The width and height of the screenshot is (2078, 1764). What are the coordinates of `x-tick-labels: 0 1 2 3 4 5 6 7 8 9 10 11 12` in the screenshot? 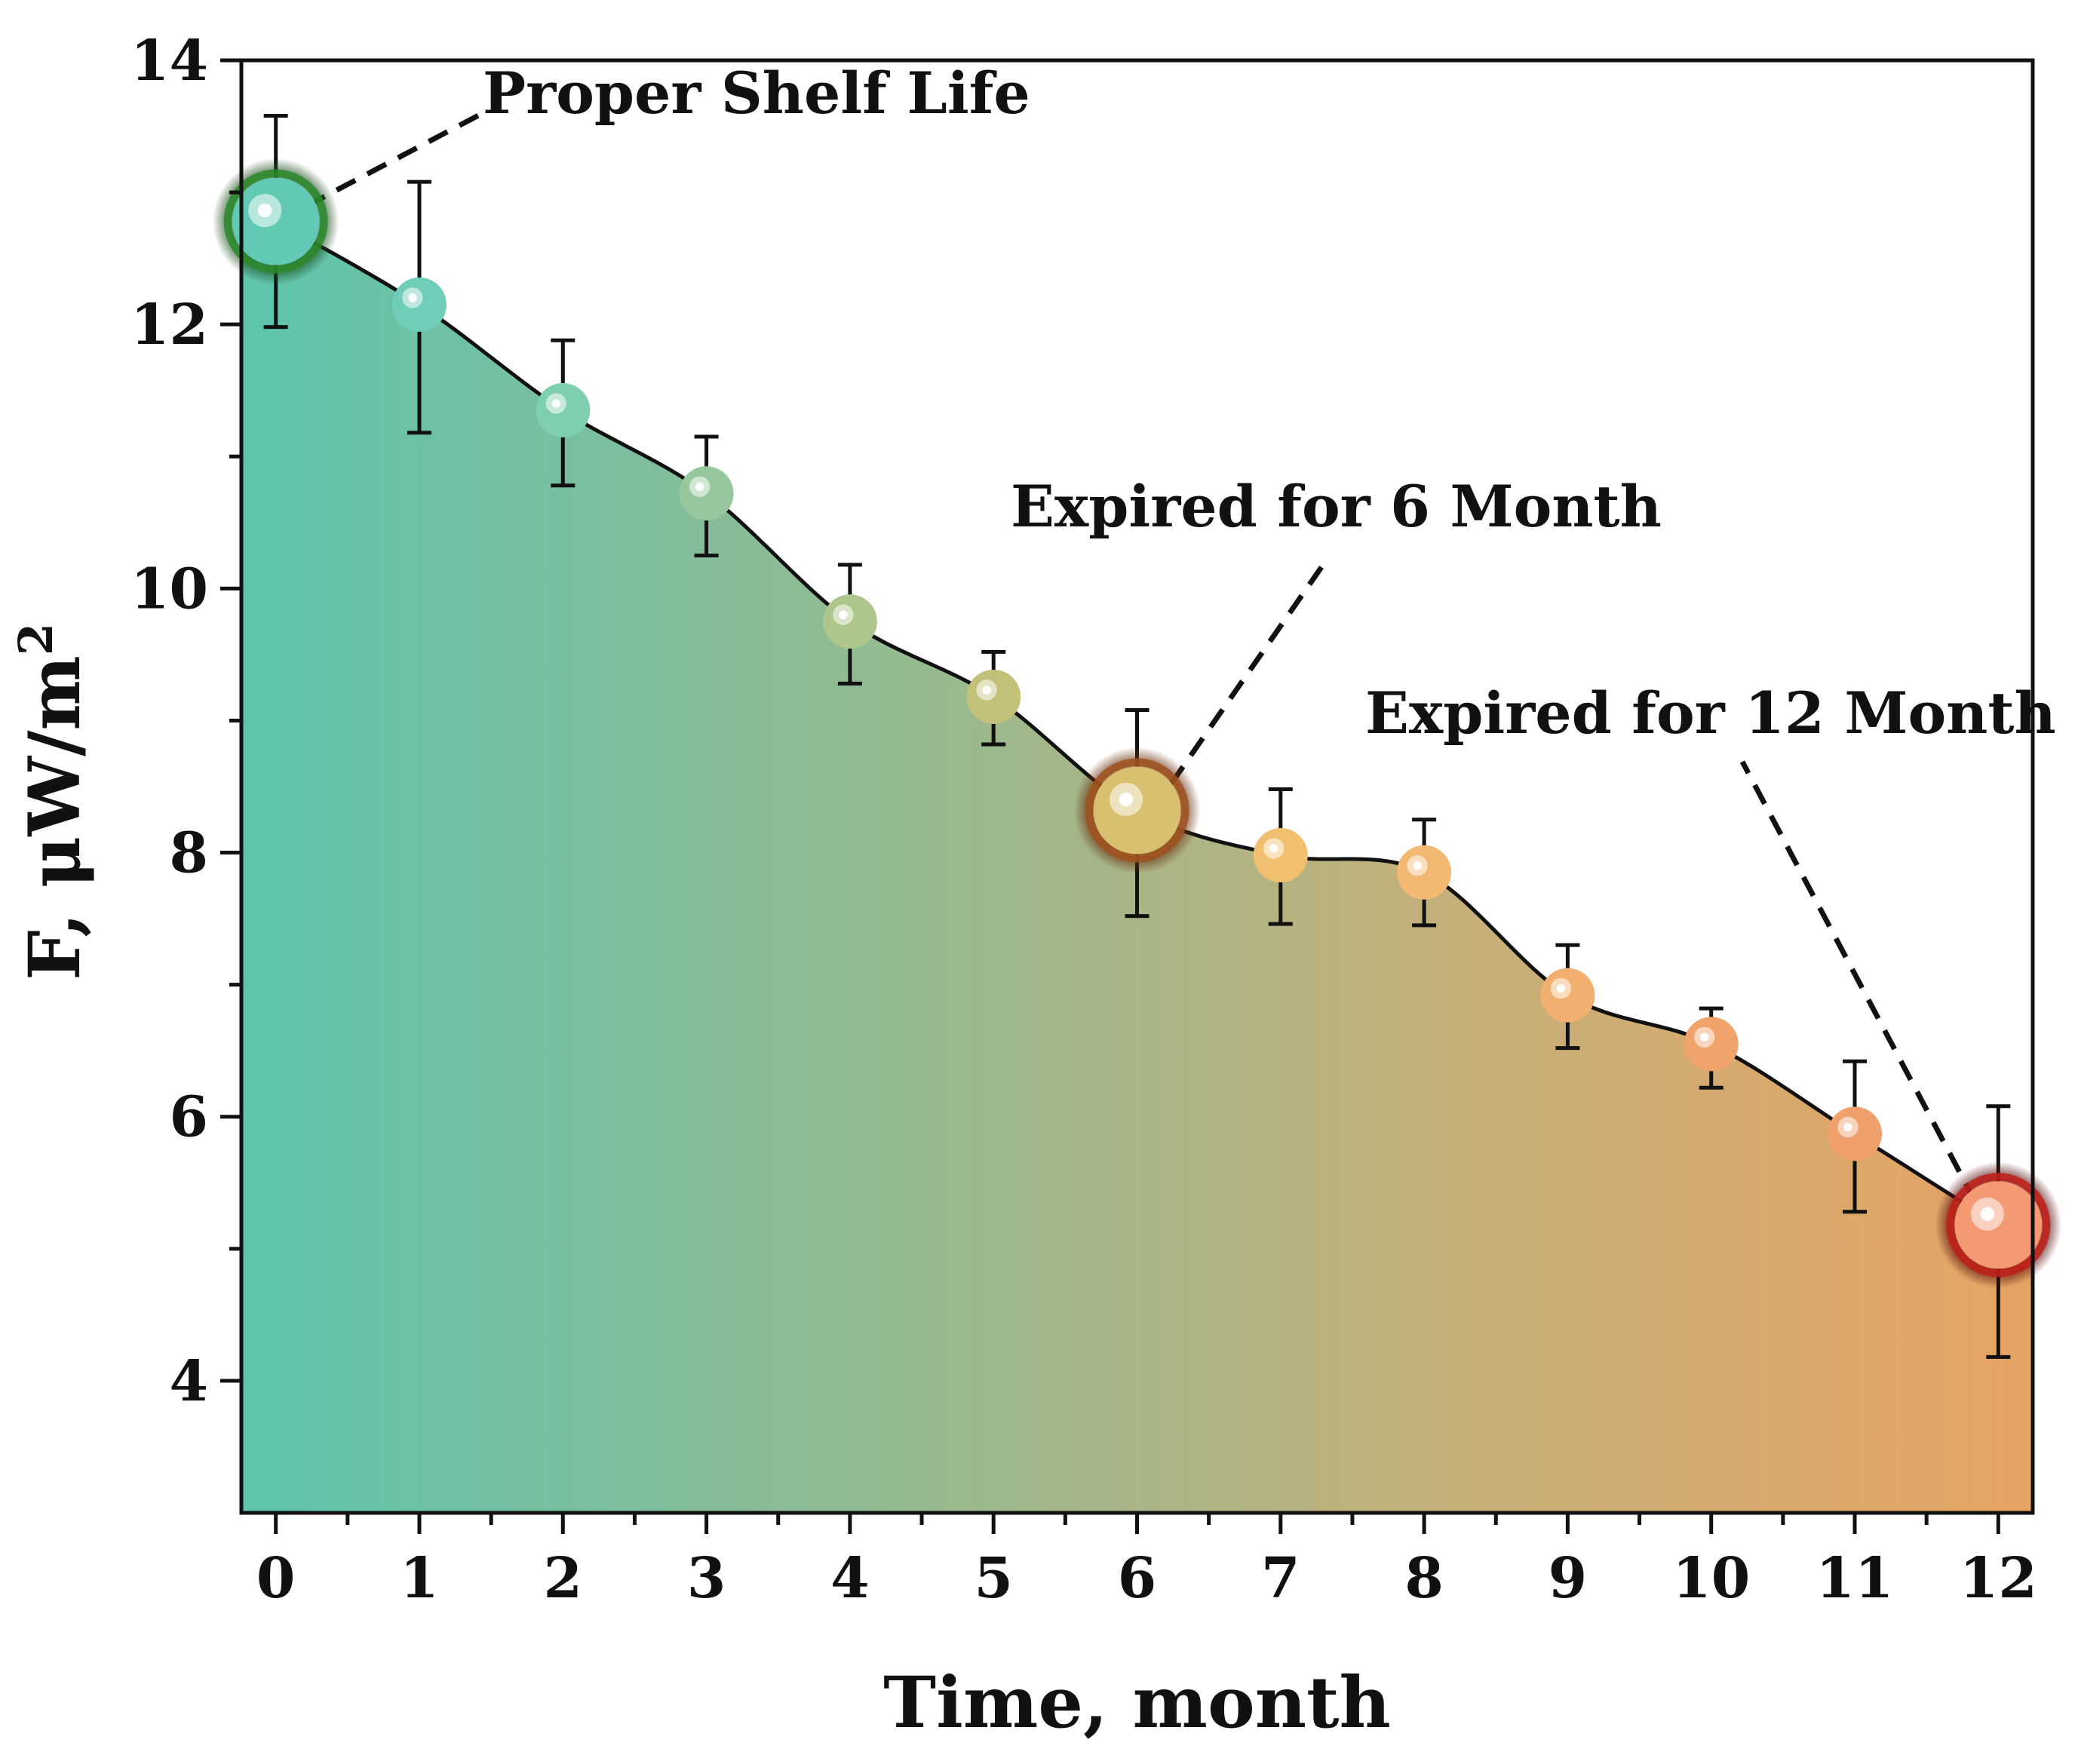 It's located at (1146, 1578).